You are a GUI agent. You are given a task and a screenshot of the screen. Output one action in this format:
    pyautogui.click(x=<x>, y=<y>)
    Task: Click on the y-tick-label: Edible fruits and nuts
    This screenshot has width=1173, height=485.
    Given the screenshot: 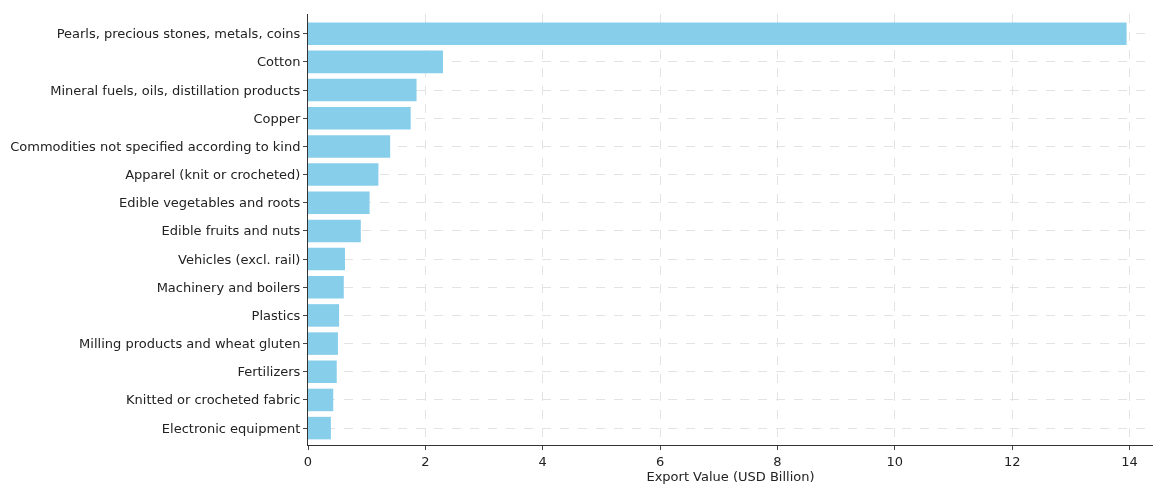 What is the action you would take?
    pyautogui.click(x=231, y=231)
    